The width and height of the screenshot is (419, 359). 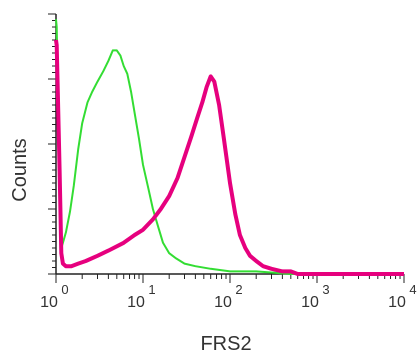 I want to click on x-tick-exponent: 3, so click(x=325, y=289).